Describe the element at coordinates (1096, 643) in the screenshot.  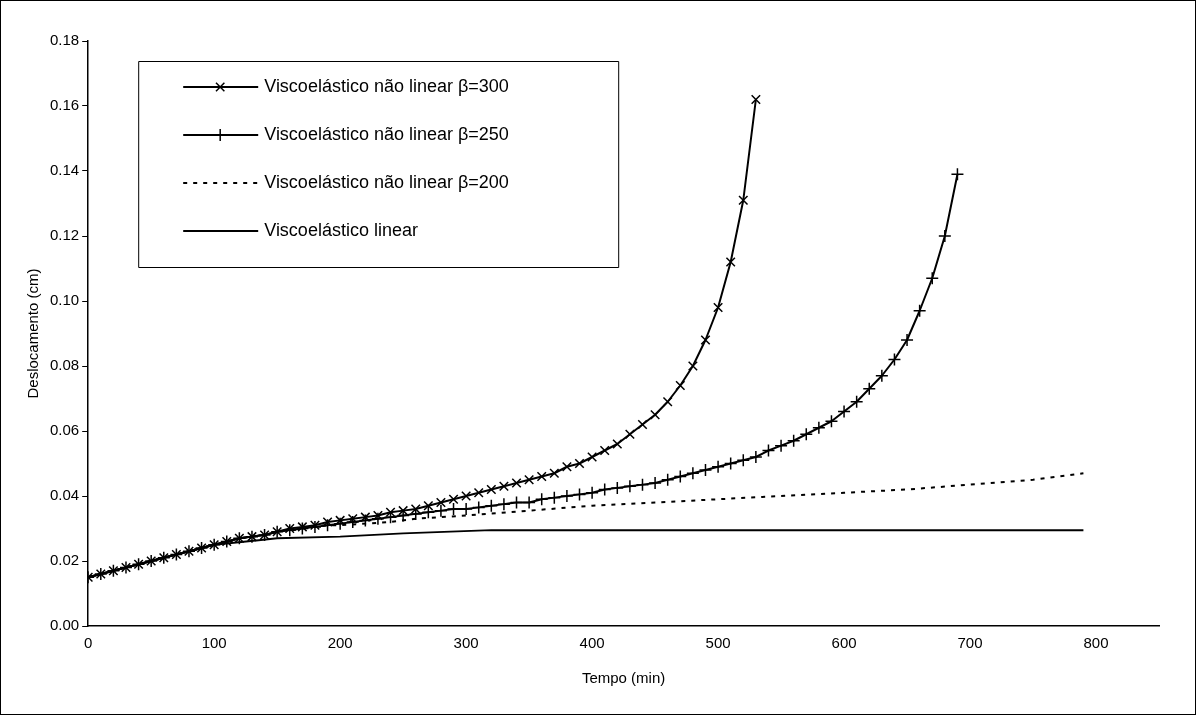
I see `x-tick-label: 800` at that location.